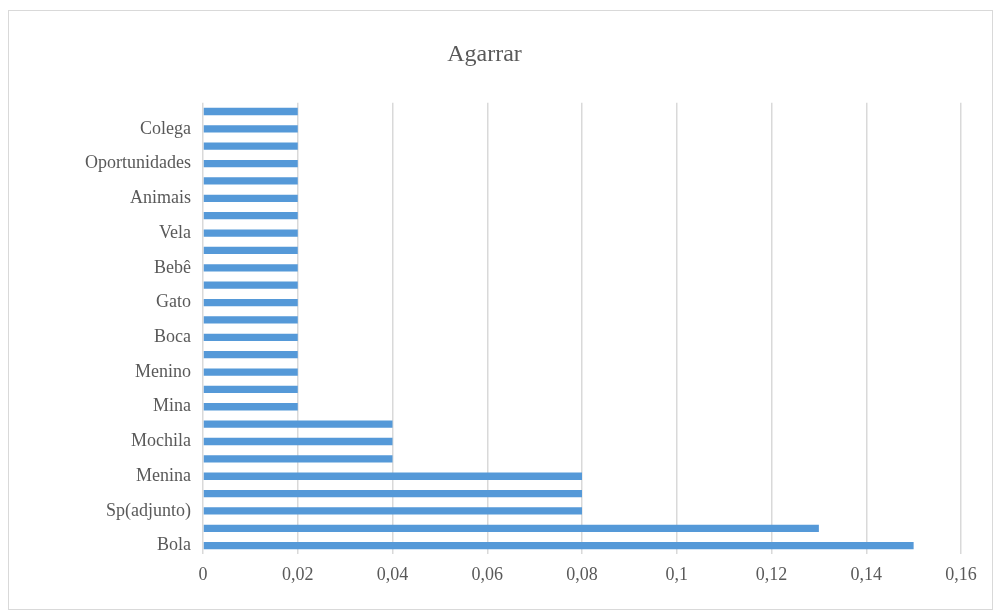 The height and width of the screenshot is (614, 1001). I want to click on x-tick-label: 0, so click(203, 573).